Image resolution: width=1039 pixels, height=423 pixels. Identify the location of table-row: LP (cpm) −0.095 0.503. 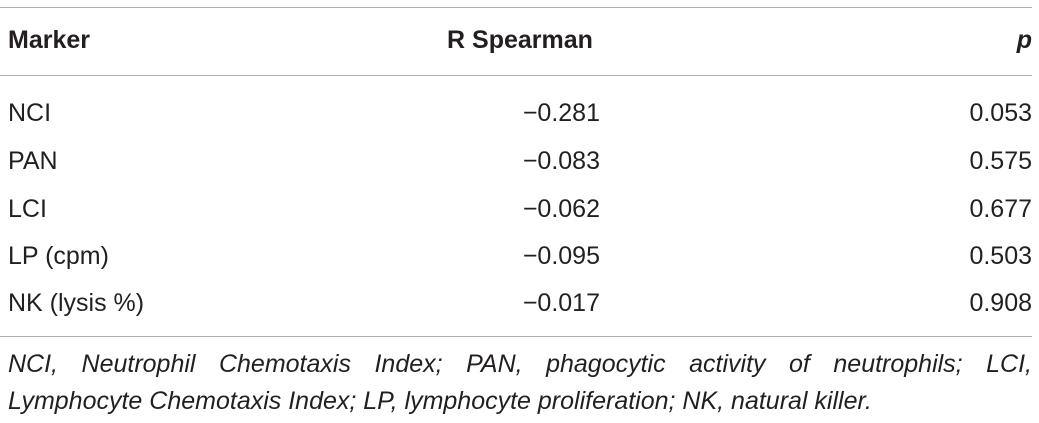
(516, 256).